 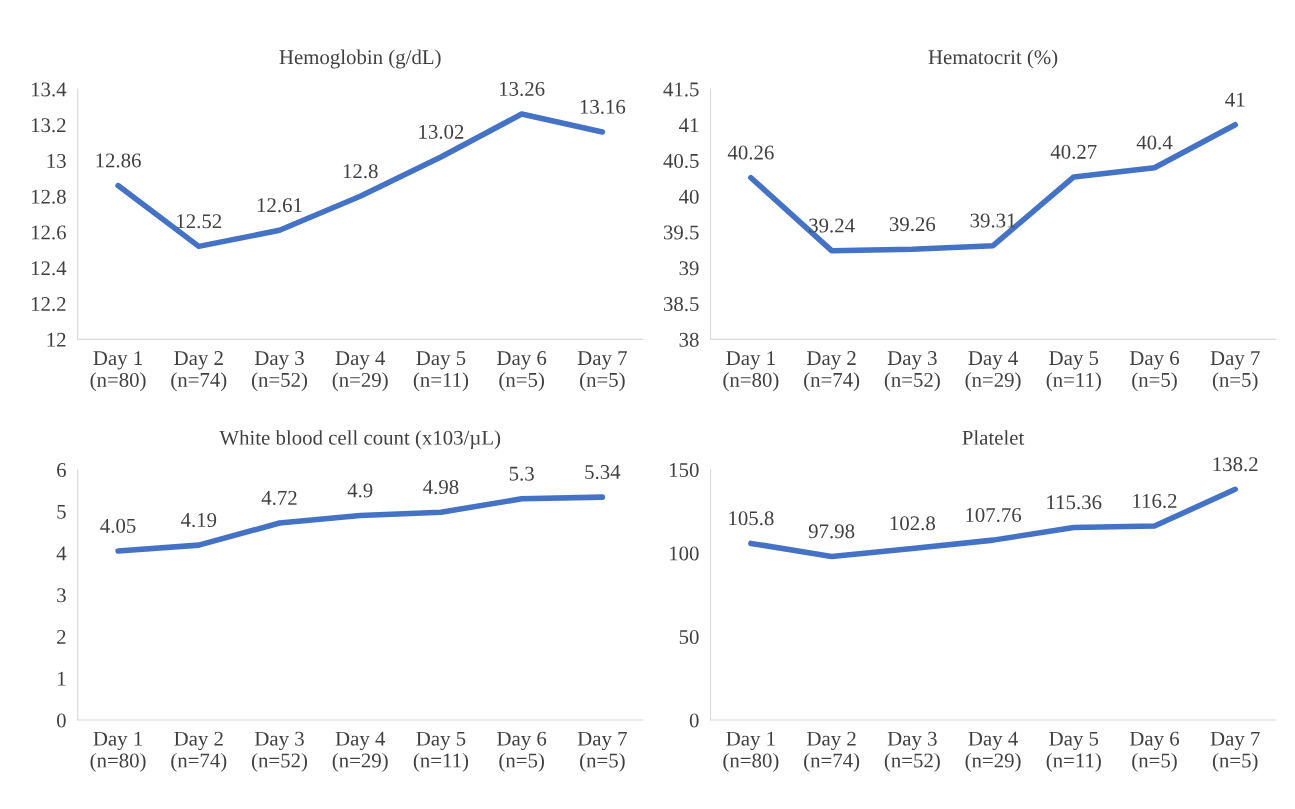 What do you see at coordinates (441, 487) in the screenshot?
I see `data-label: 4.98` at bounding box center [441, 487].